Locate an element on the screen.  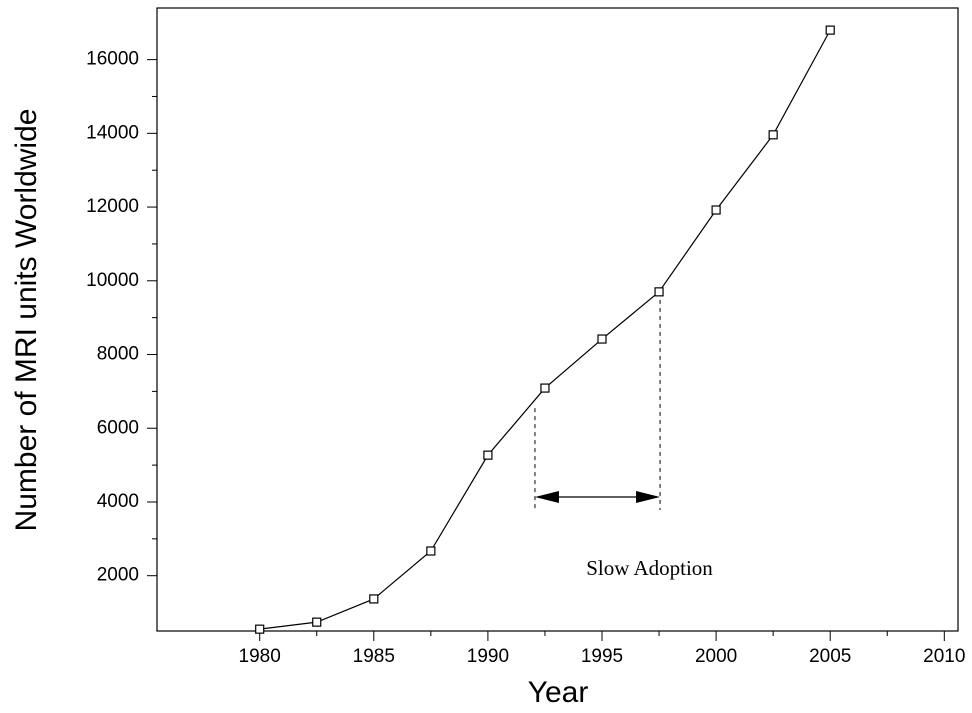
y-tick-label: 2000 is located at coordinates (118, 575).